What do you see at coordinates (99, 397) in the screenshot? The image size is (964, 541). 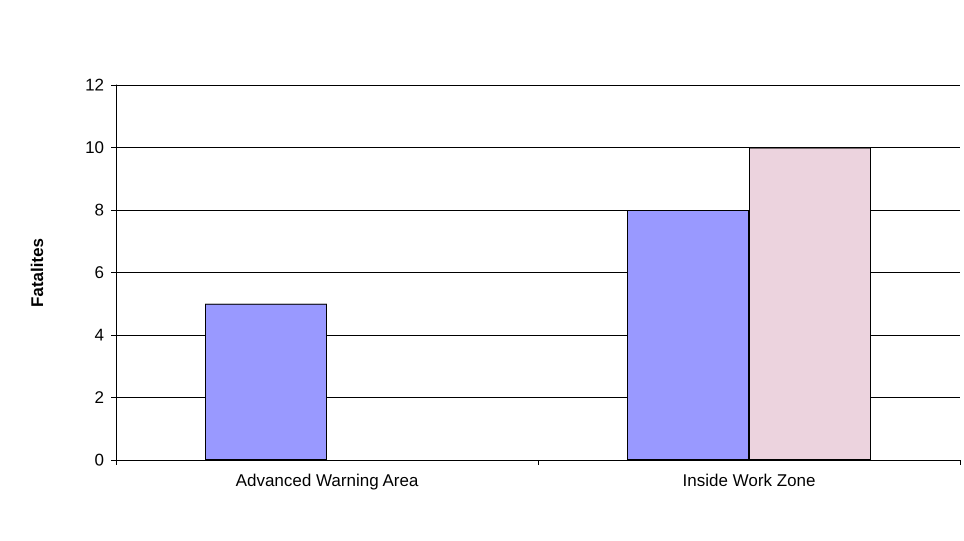 I see `y-tick-label: 2` at bounding box center [99, 397].